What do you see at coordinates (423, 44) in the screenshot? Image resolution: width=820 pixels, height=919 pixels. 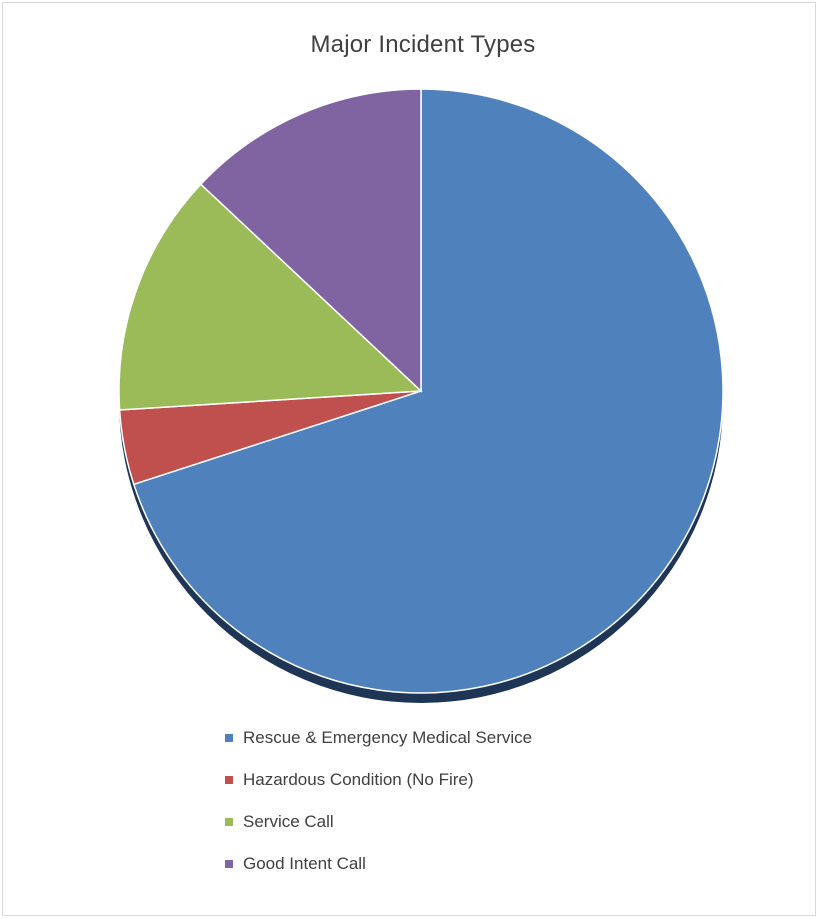 I see `chart-title: Major Incident Types` at bounding box center [423, 44].